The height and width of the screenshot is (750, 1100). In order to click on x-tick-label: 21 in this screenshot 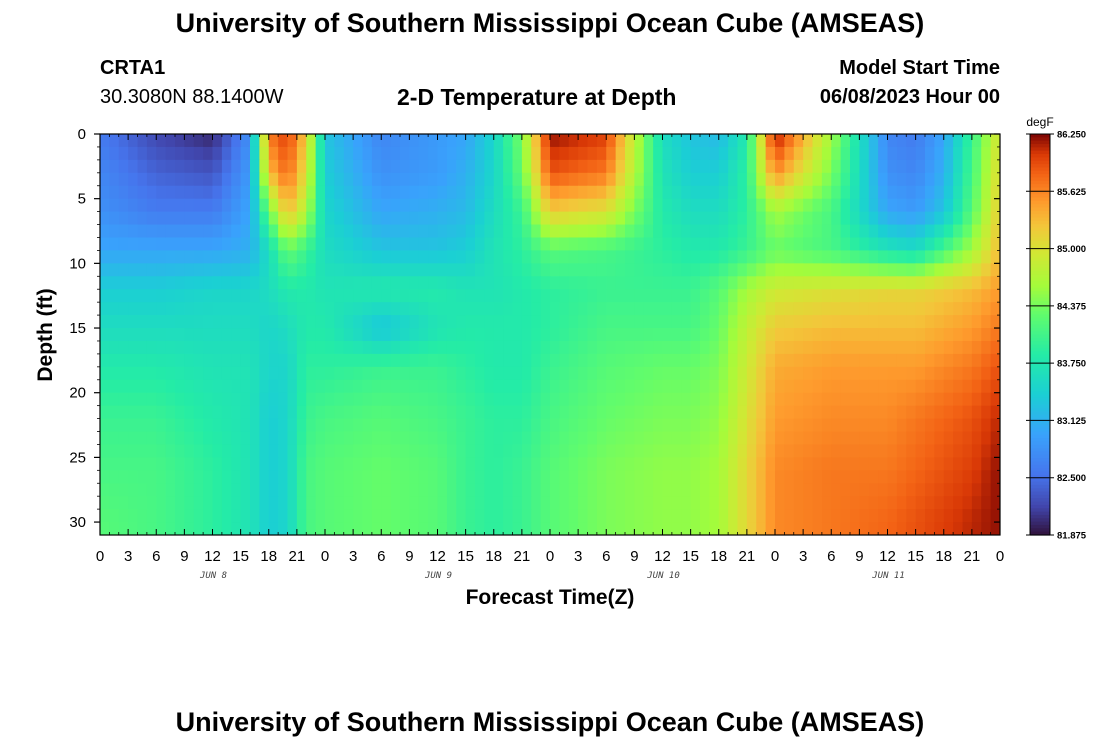, I will do `click(297, 556)`.